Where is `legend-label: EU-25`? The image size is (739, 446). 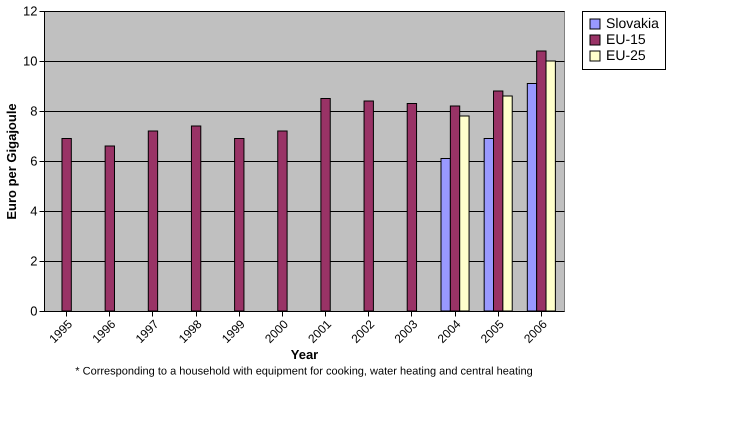
legend-label: EU-25 is located at coordinates (626, 55).